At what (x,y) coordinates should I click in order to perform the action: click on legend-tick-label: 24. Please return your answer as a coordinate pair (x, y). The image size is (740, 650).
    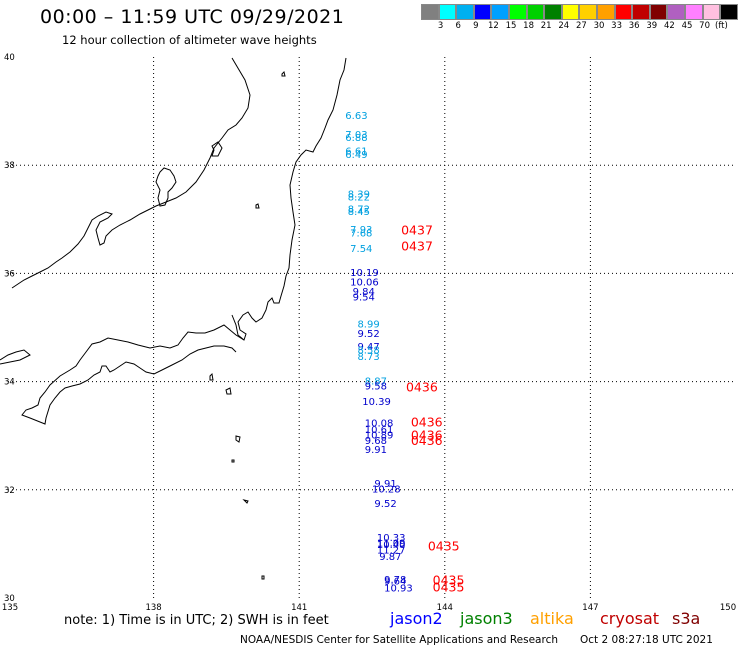
    Looking at the image, I should click on (564, 26).